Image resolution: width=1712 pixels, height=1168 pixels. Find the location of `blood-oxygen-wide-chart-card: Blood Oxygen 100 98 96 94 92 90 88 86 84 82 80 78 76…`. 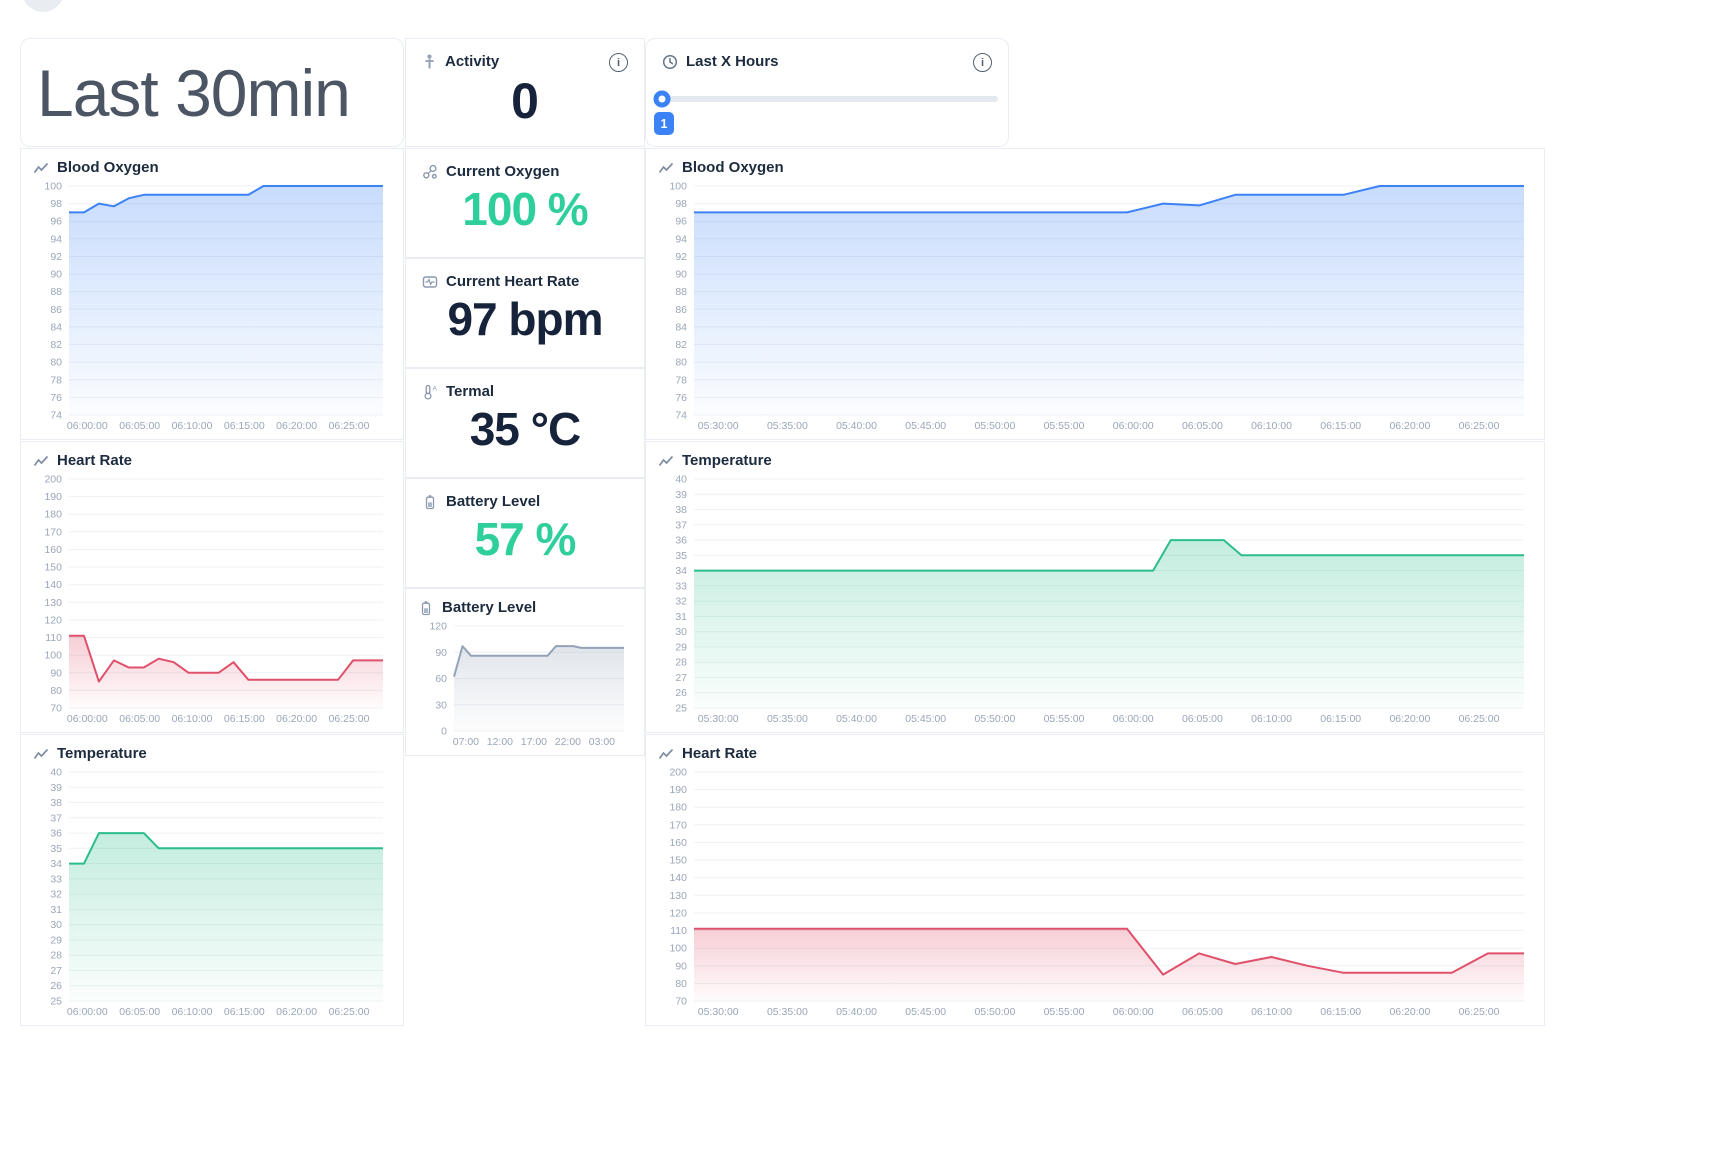

blood-oxygen-wide-chart-card: Blood Oxygen 100 98 96 94 92 90 88 86 84 82 80 78 76… is located at coordinates (1095, 294).